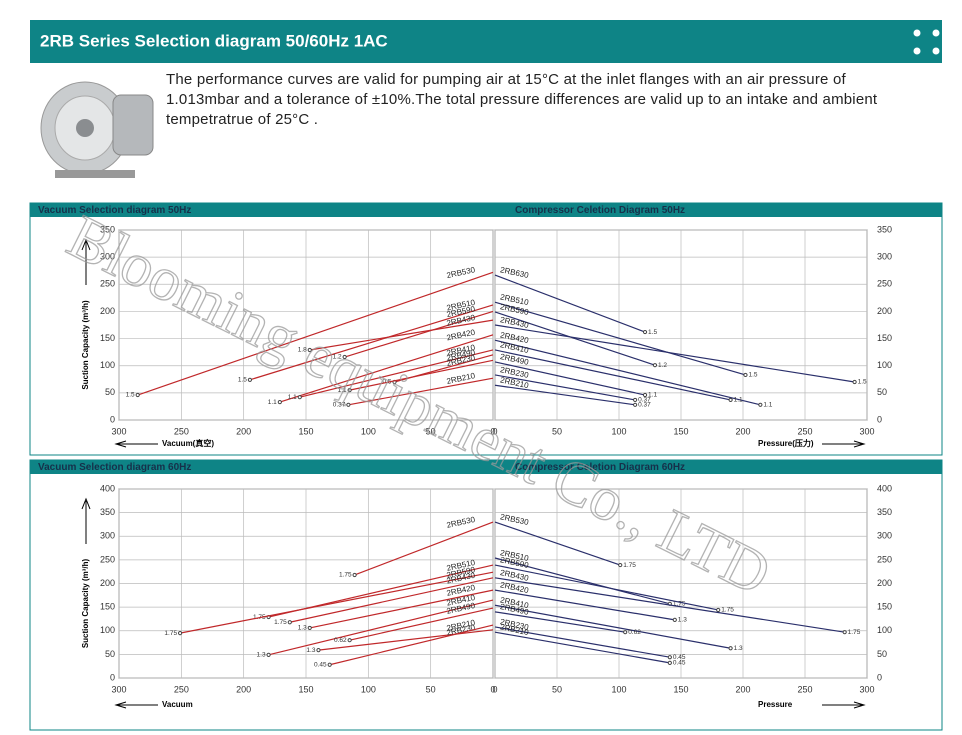  I want to click on x-tick-label: 300, so click(118, 689).